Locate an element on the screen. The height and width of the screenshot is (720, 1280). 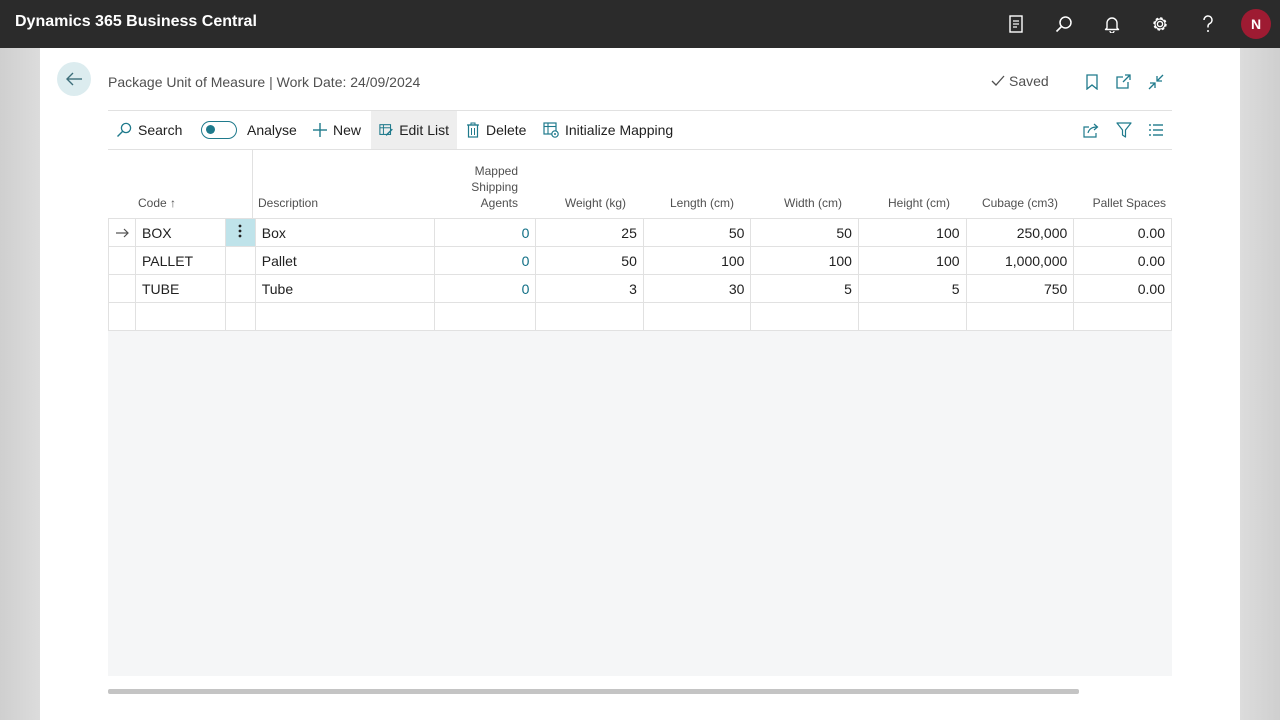
header-divider is located at coordinates (640, 110).